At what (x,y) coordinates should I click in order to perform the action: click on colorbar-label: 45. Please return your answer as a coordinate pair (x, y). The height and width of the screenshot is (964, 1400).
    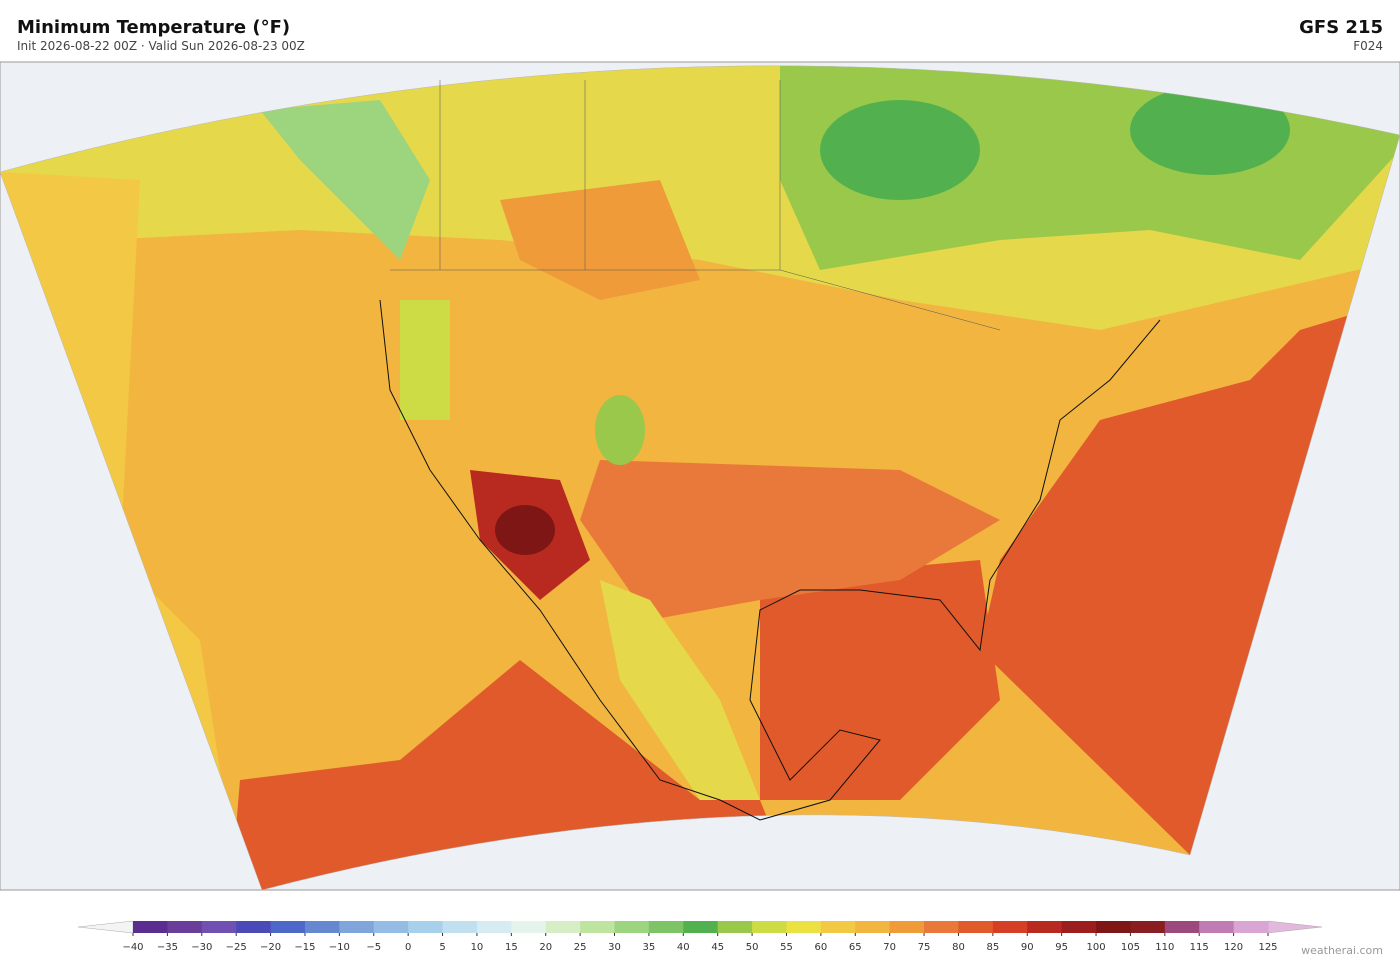
    Looking at the image, I should click on (717, 947).